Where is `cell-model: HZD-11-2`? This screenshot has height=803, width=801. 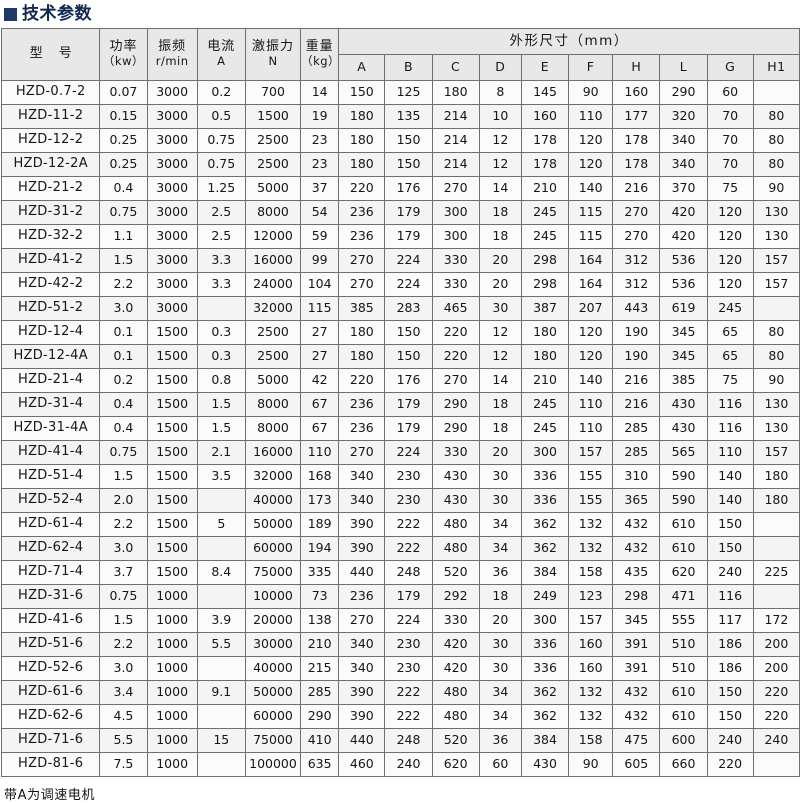 cell-model: HZD-11-2 is located at coordinates (50, 116).